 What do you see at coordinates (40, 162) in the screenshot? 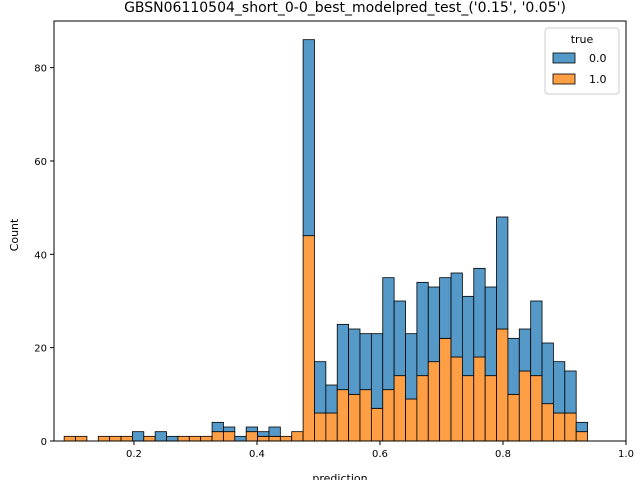
I see `y-tick-label: 60` at bounding box center [40, 162].